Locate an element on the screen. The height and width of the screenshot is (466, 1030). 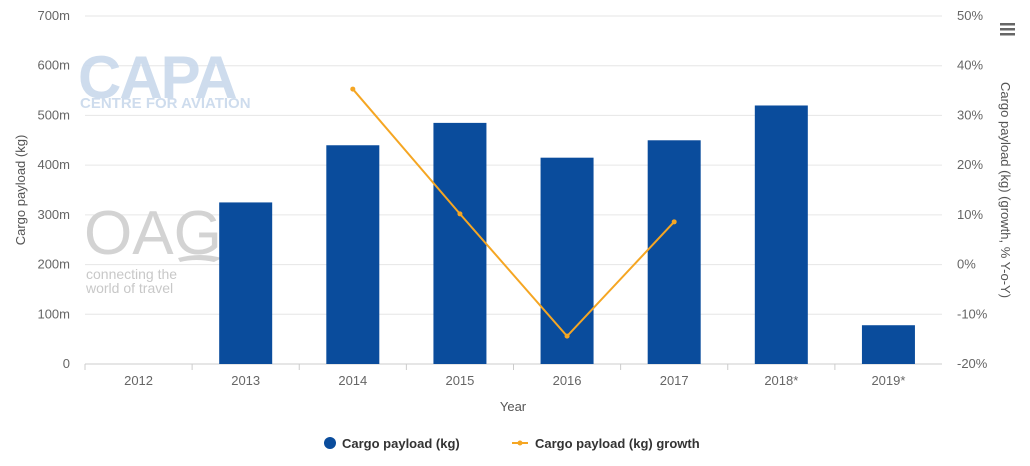
legend-line-dot is located at coordinates (520, 443).